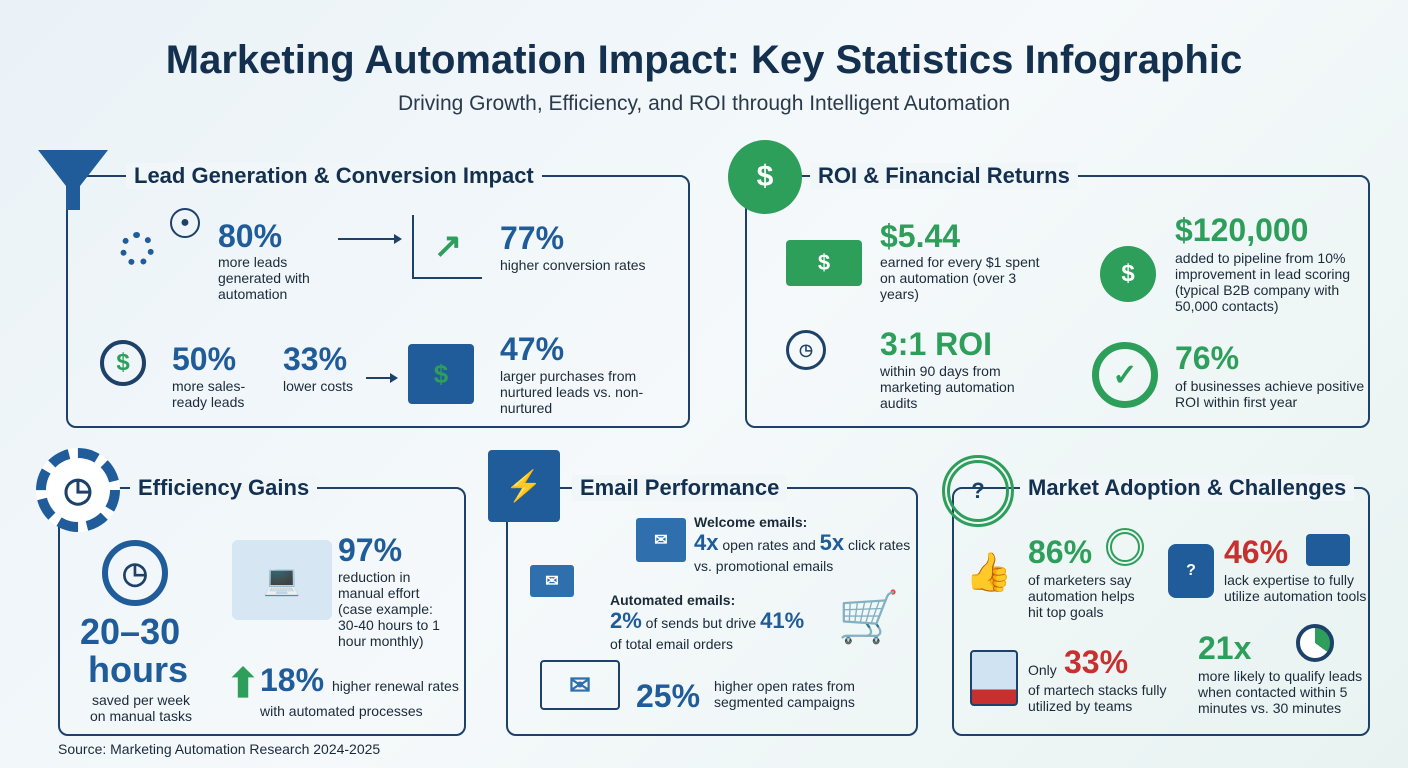 The width and height of the screenshot is (1408, 768). I want to click on efficiency-hours-text: saved per week on manual tasks, so click(141, 708).